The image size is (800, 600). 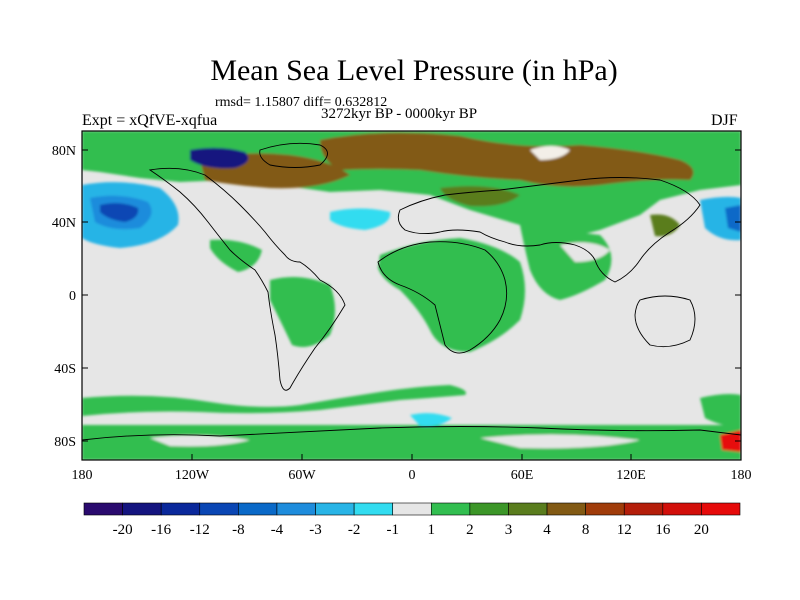 I want to click on colorbar-label: 16, so click(x=663, y=530).